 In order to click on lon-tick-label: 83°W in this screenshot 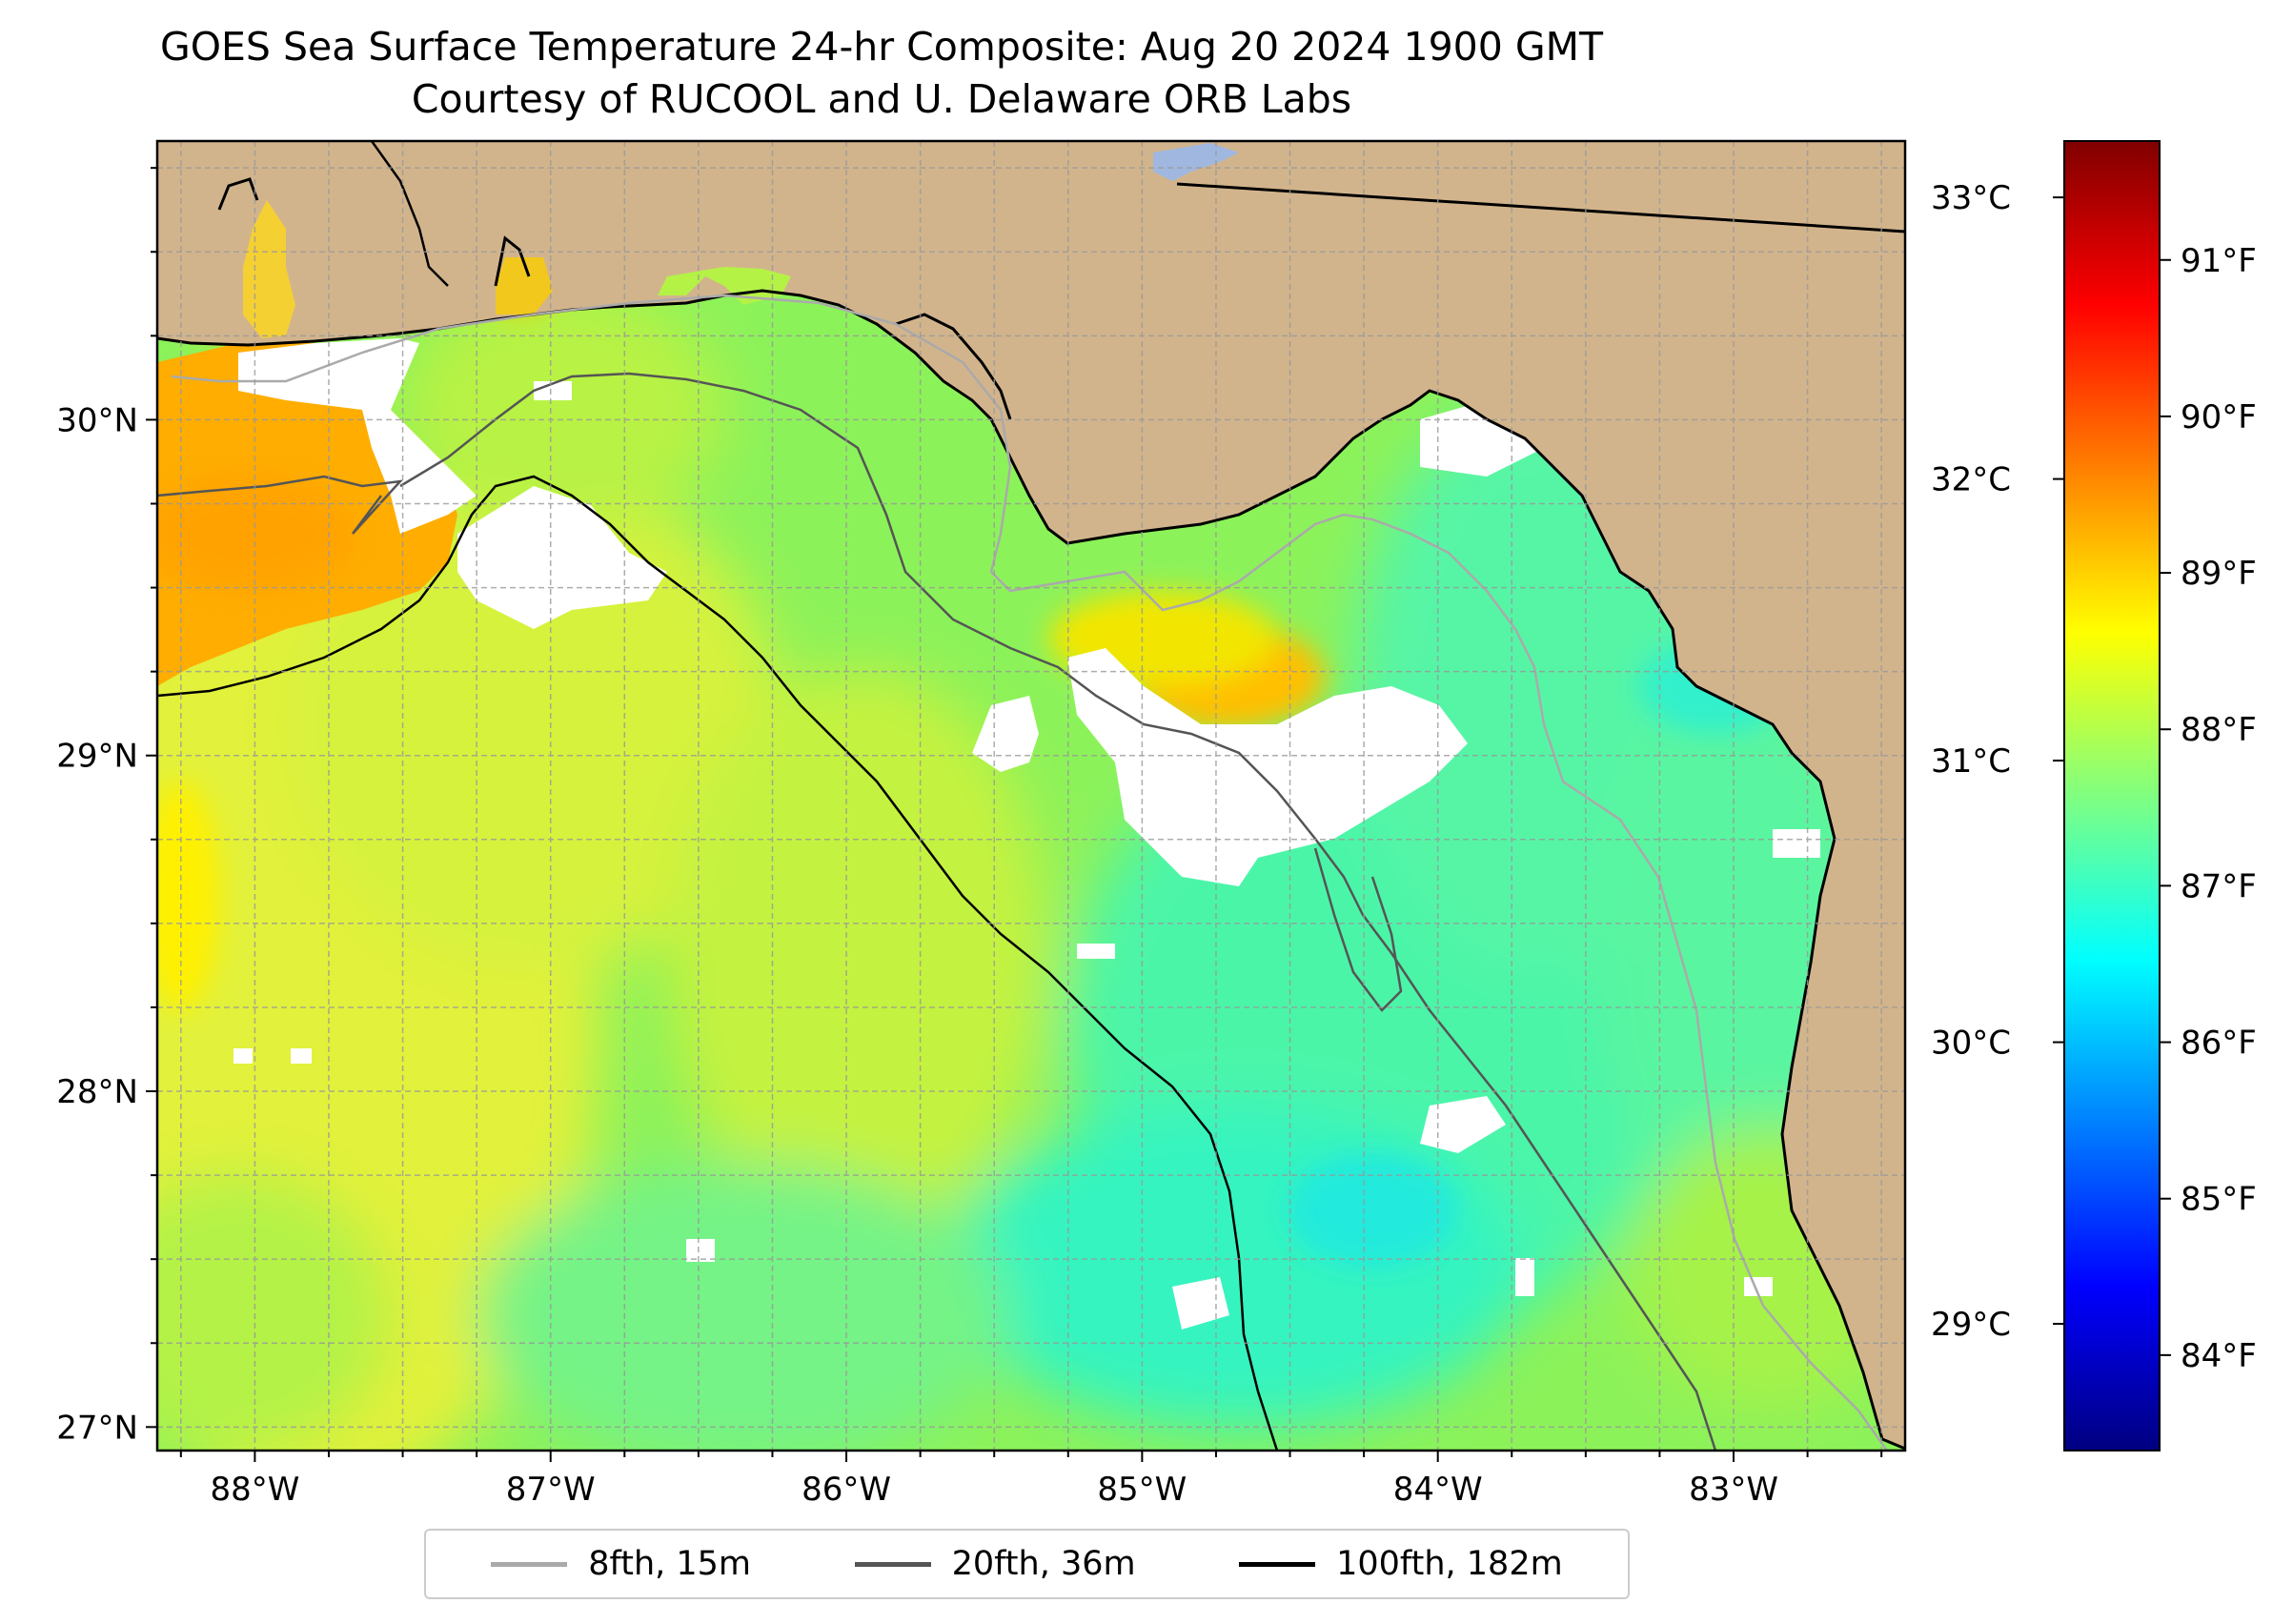, I will do `click(1734, 1490)`.